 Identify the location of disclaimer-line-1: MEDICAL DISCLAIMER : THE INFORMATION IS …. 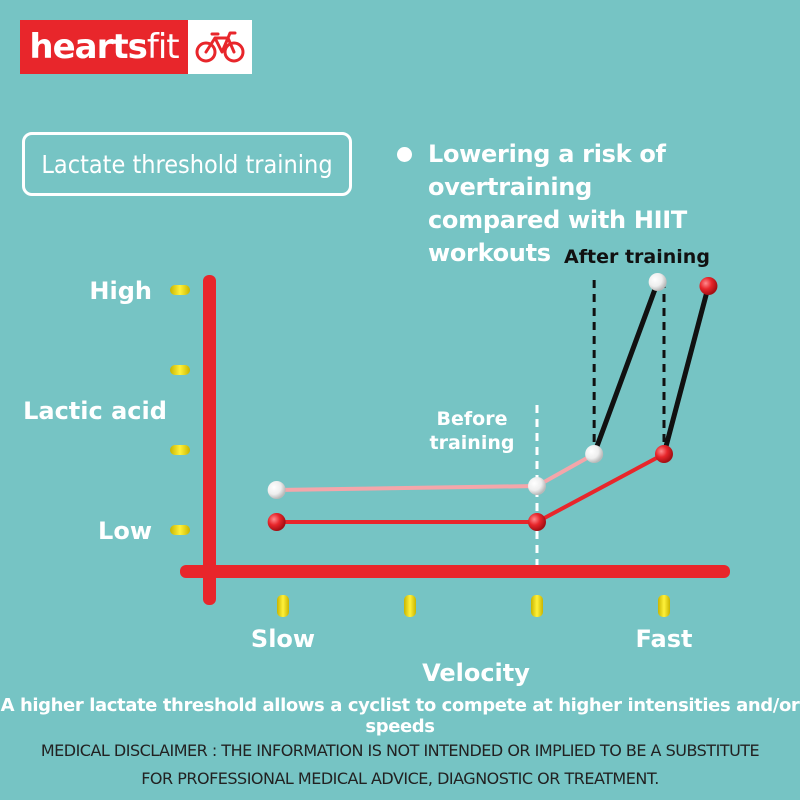
(400, 750).